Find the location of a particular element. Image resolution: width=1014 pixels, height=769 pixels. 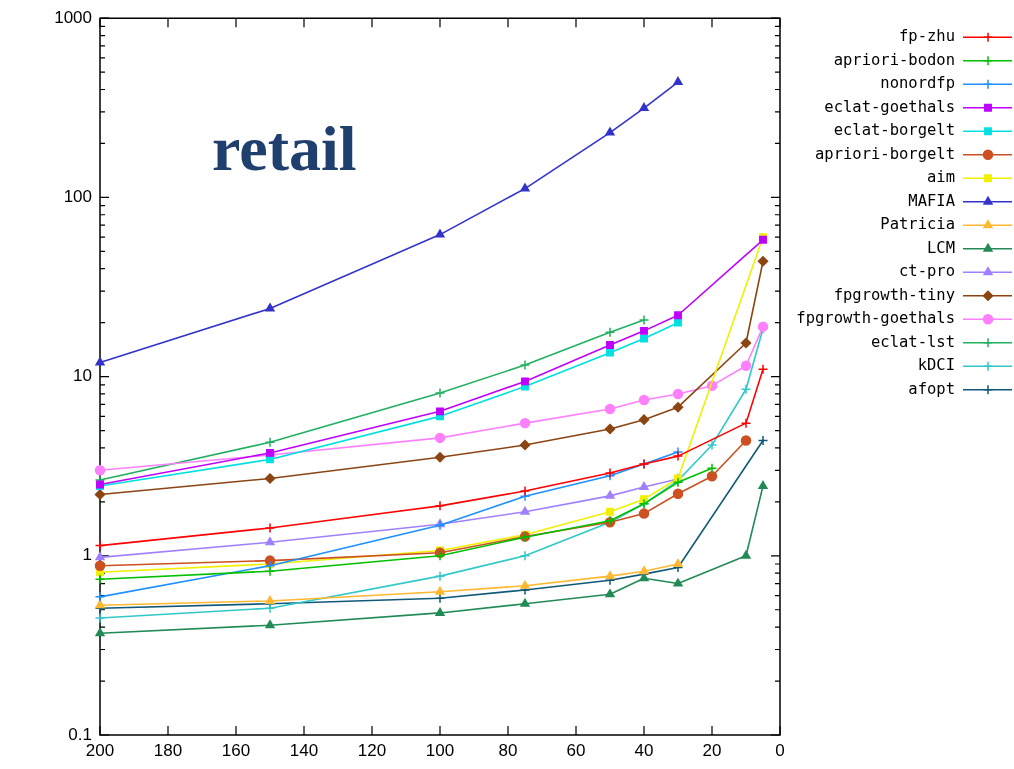

y-tick-label: 100 is located at coordinates (77, 197).